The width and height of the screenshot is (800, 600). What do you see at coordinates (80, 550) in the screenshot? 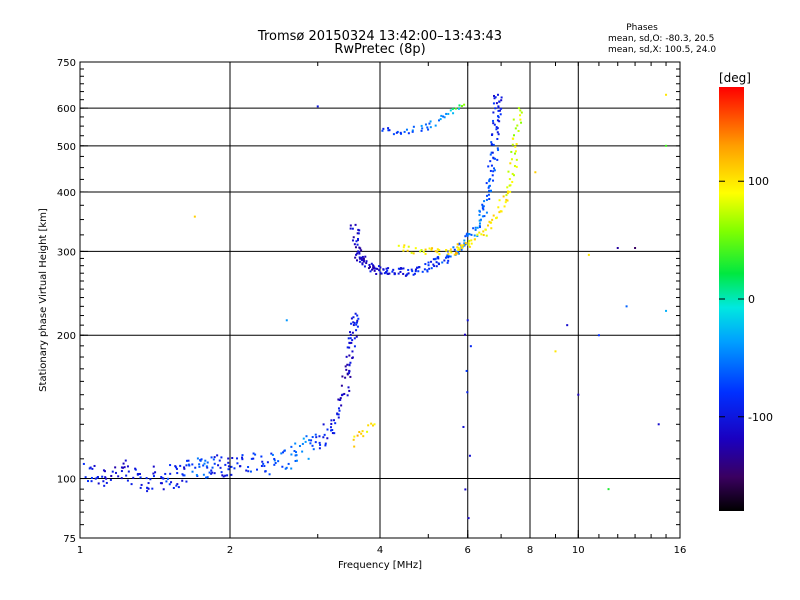
I see `x-tick-label: 1` at bounding box center [80, 550].